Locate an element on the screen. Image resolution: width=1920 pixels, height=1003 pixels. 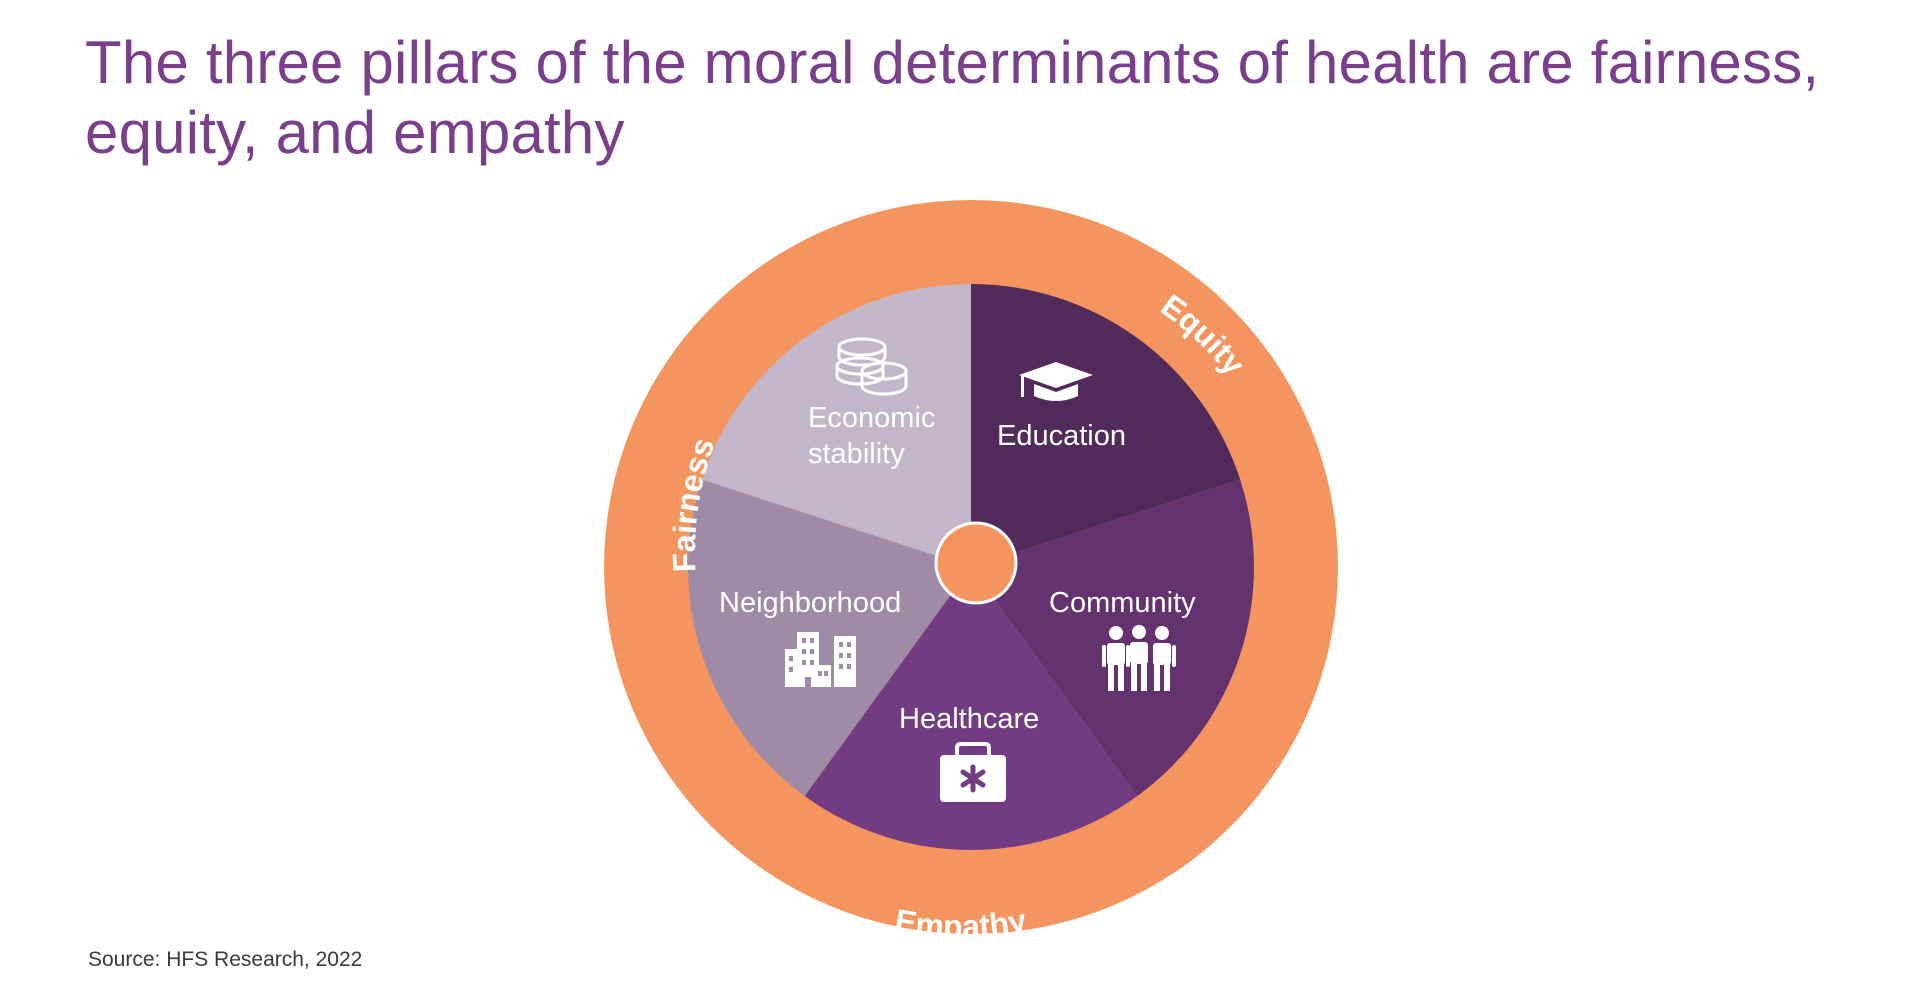
buildings-icon is located at coordinates (820, 659).